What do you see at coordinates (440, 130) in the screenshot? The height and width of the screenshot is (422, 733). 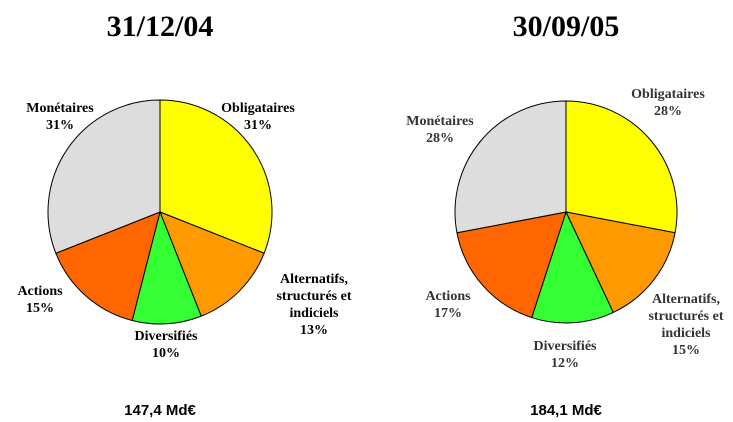 I see `slice-label: Monétaires 28%` at bounding box center [440, 130].